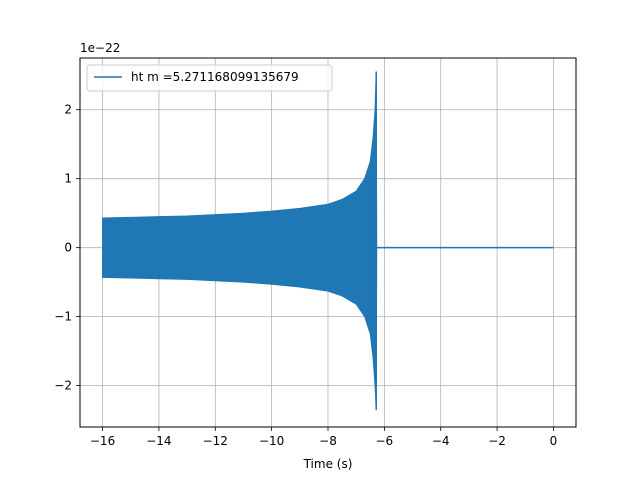 The width and height of the screenshot is (640, 480). Describe the element at coordinates (385, 441) in the screenshot. I see `x-tick-label: −6` at that location.